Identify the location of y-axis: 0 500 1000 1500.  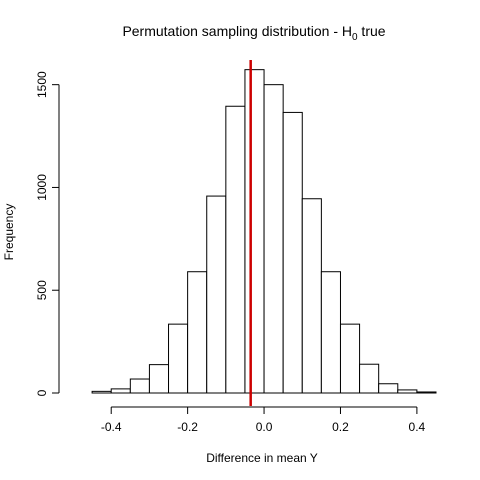
(47, 233).